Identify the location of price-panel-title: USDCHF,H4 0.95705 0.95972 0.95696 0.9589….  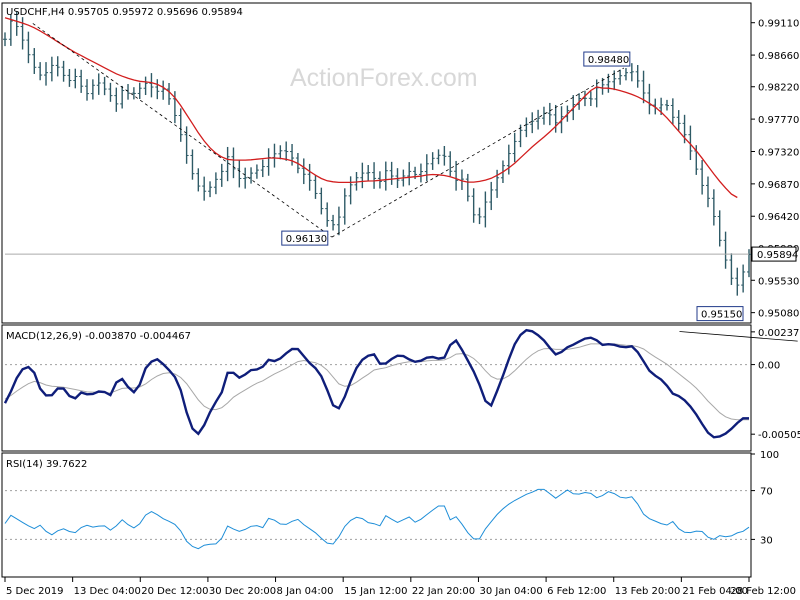
(124, 12).